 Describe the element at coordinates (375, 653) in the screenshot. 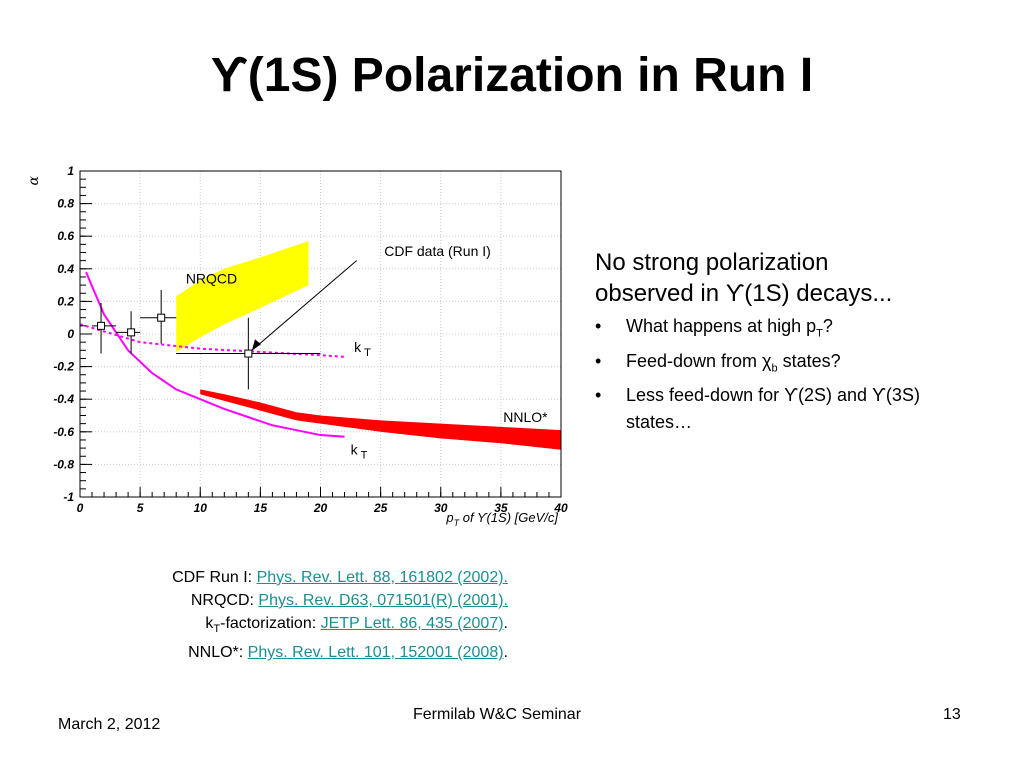

I see `reference-link-nnlo: Phys. Rev. Lett. 101, 152001 (2008)` at that location.